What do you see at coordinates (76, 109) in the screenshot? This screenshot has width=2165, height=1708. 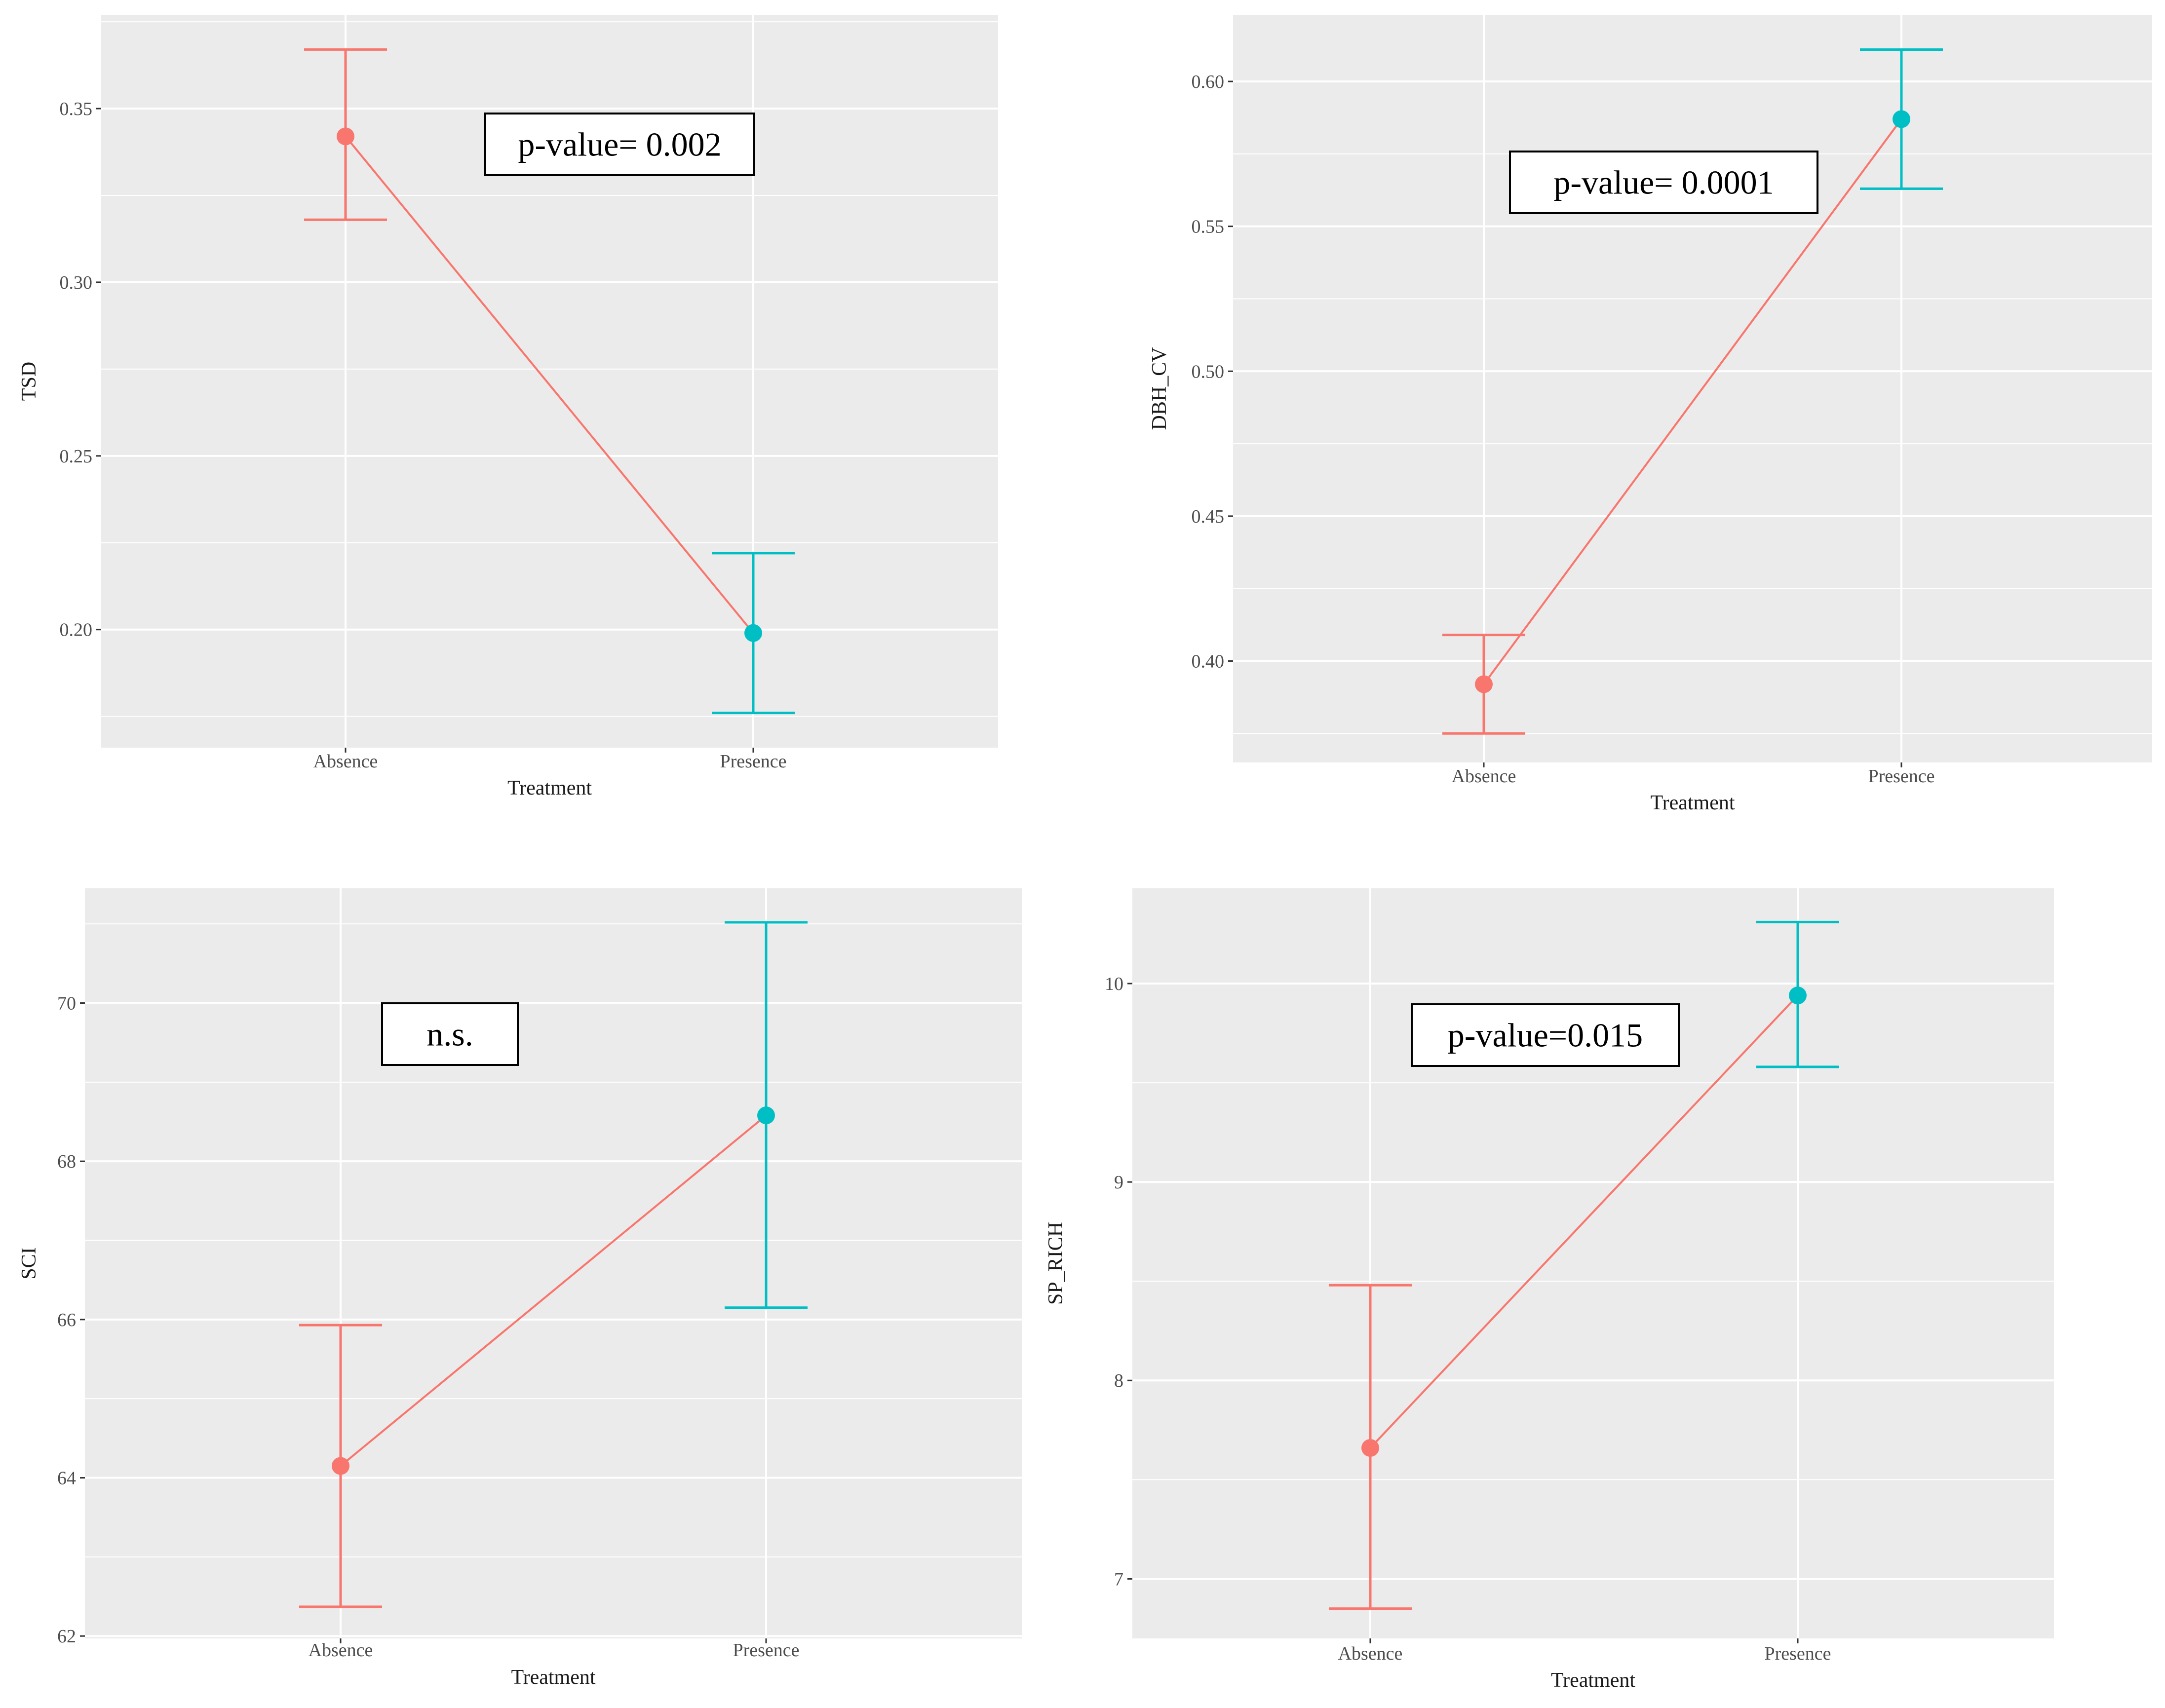 I see `y-tick-label: 0.35` at bounding box center [76, 109].